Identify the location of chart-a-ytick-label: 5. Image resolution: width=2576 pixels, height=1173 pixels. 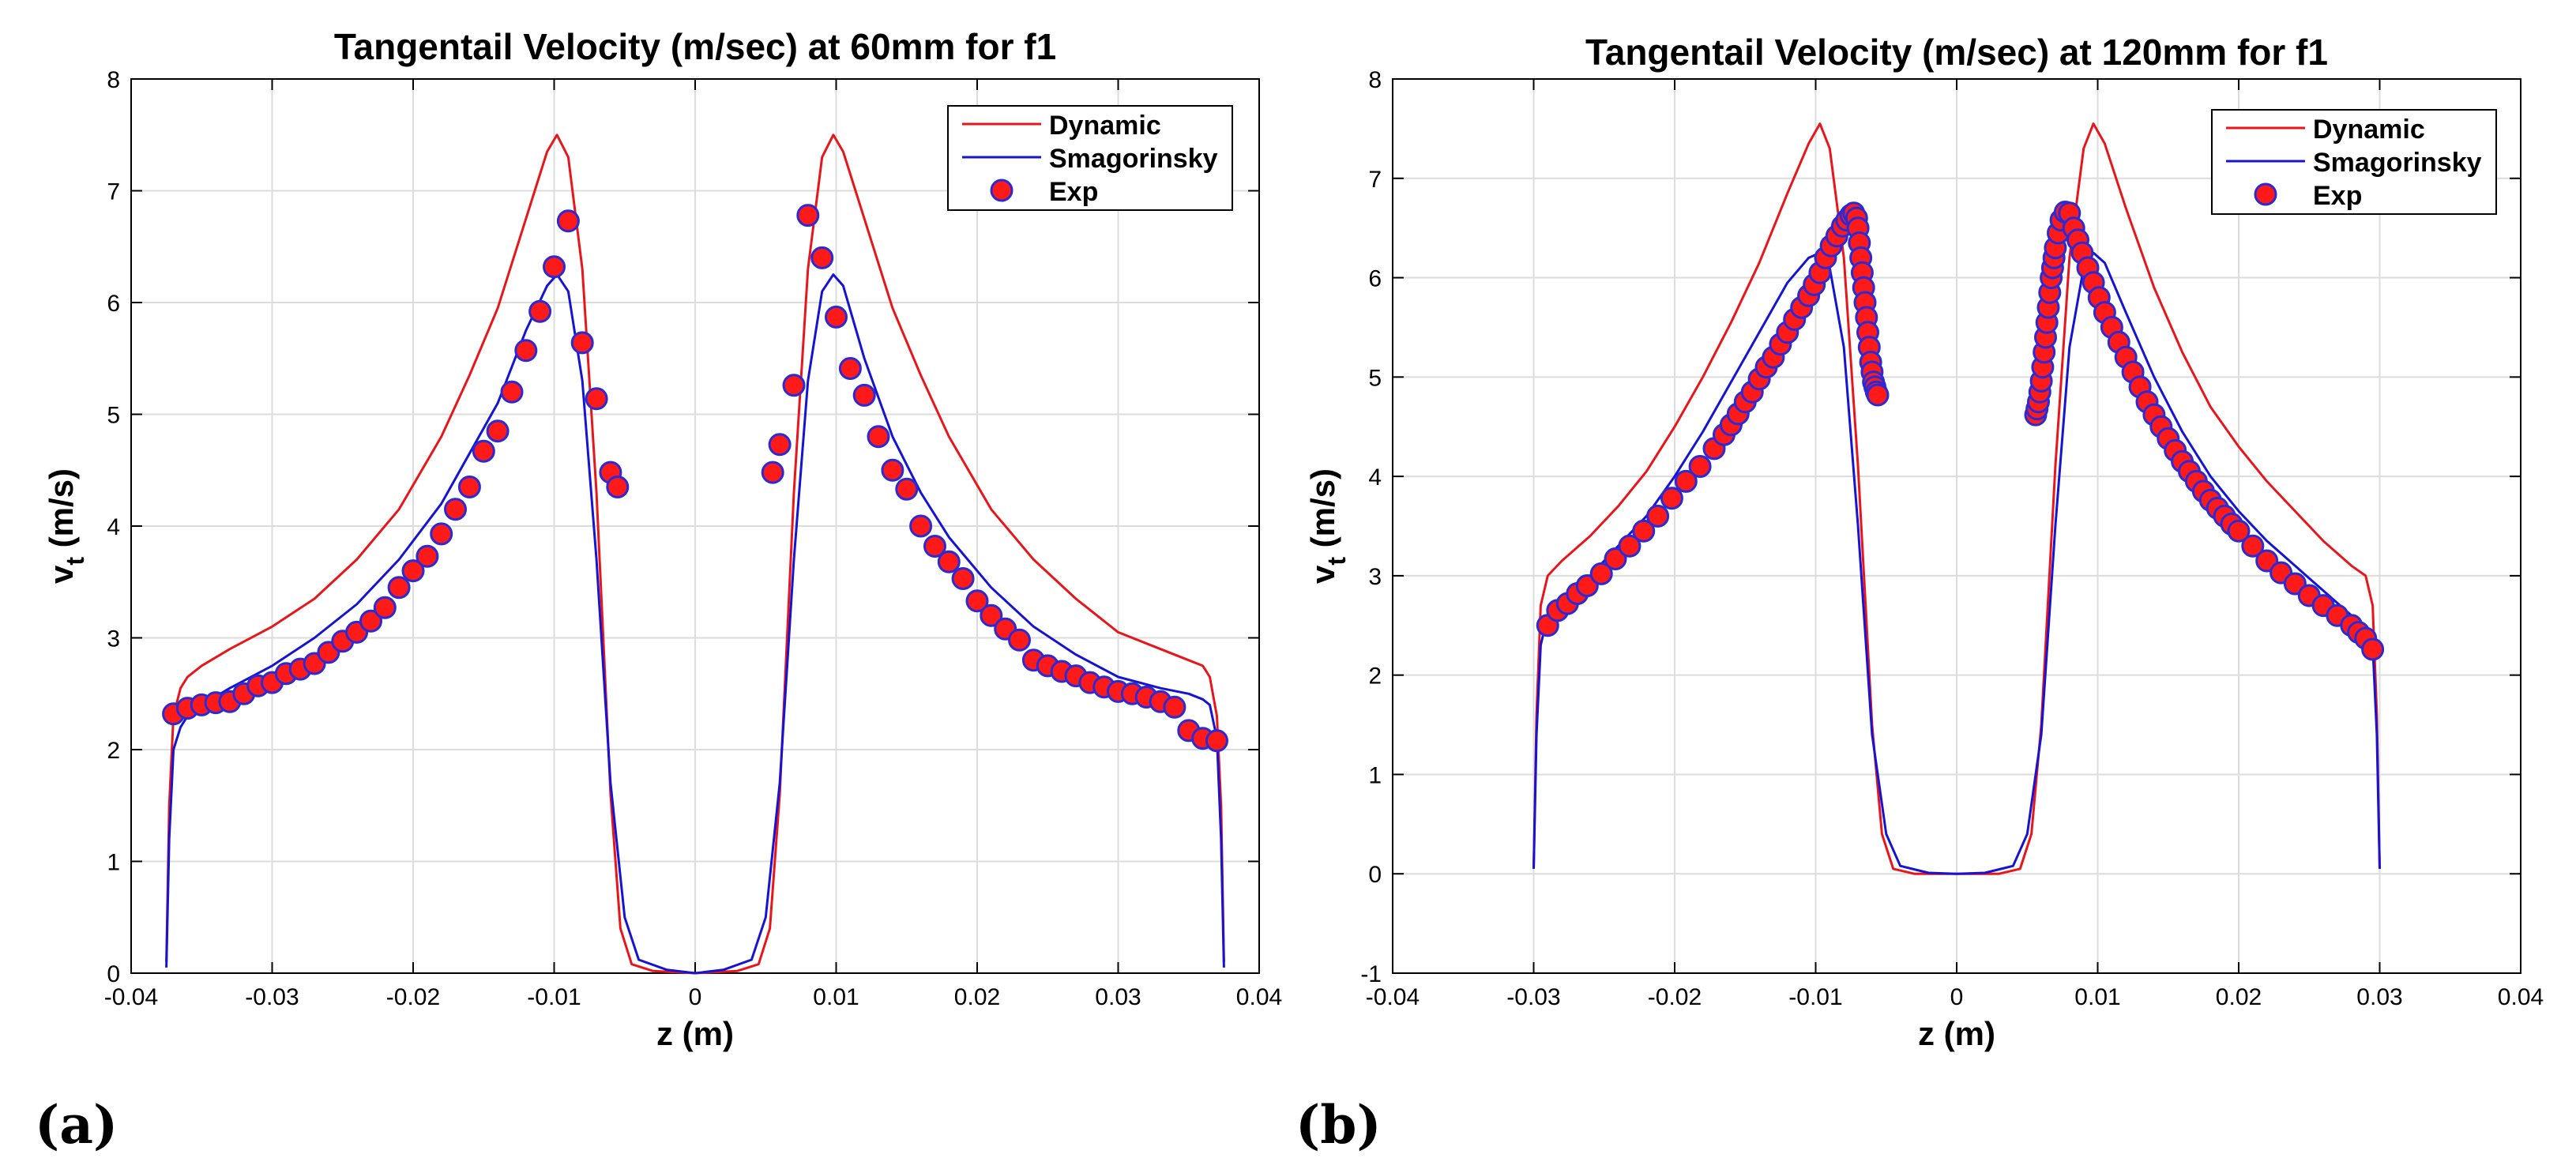
(114, 416).